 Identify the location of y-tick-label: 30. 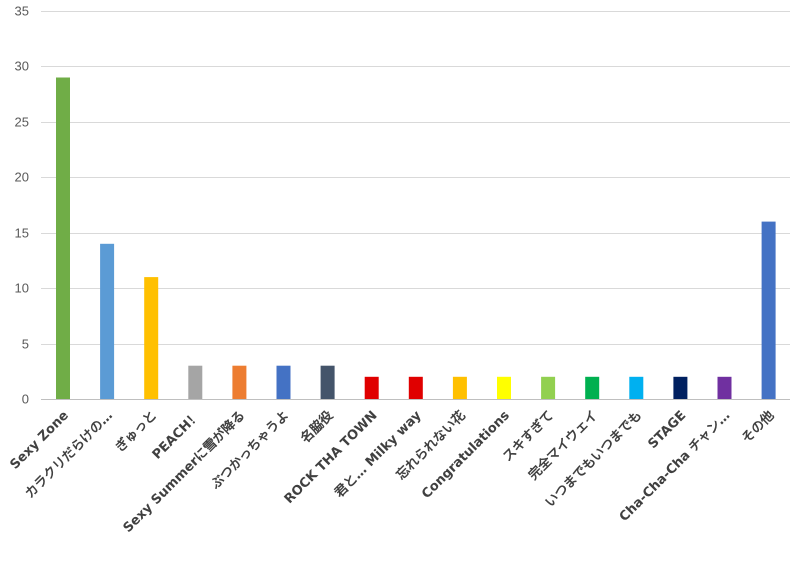
(22, 66).